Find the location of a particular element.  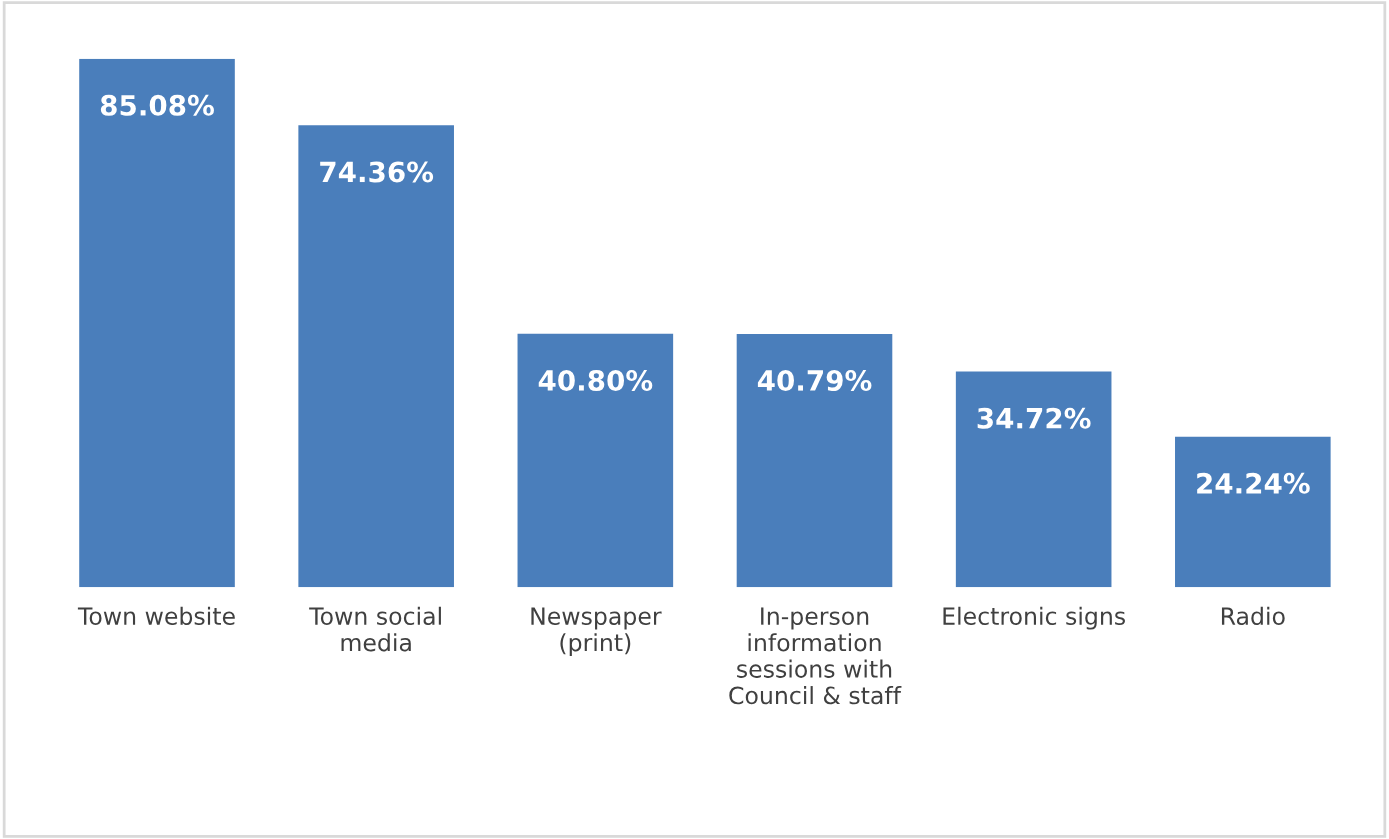

x-tick-label: In-person information sessions with Council & staff is located at coordinates (815, 656).